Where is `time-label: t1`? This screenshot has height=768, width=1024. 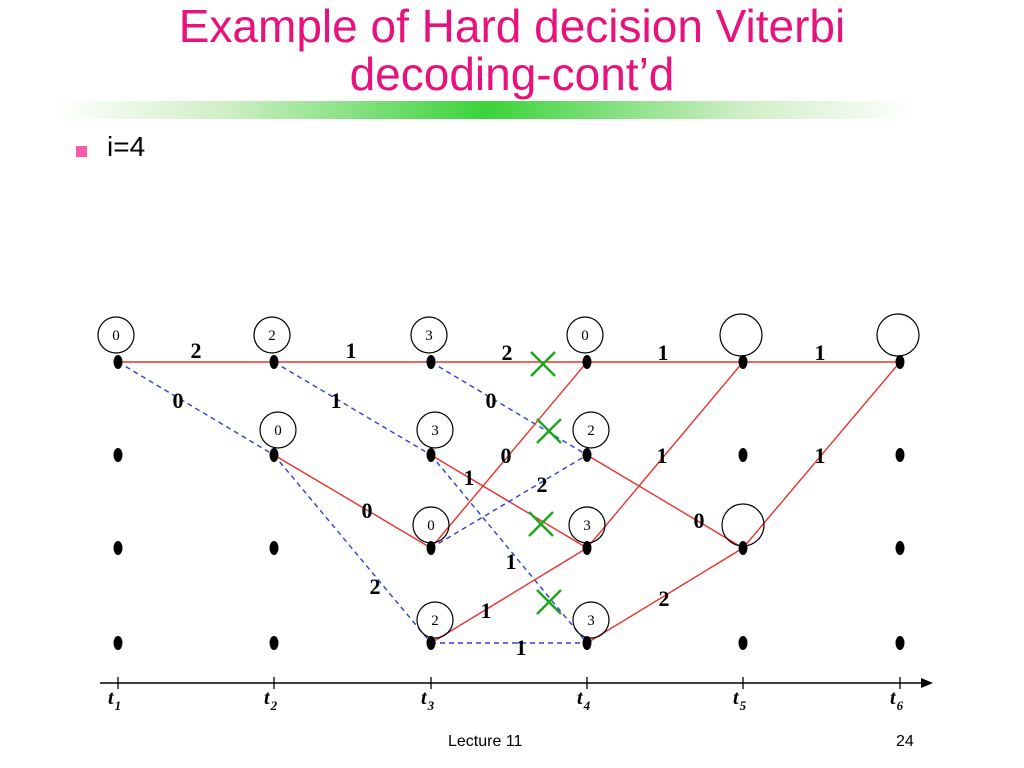 time-label: t1 is located at coordinates (114, 700).